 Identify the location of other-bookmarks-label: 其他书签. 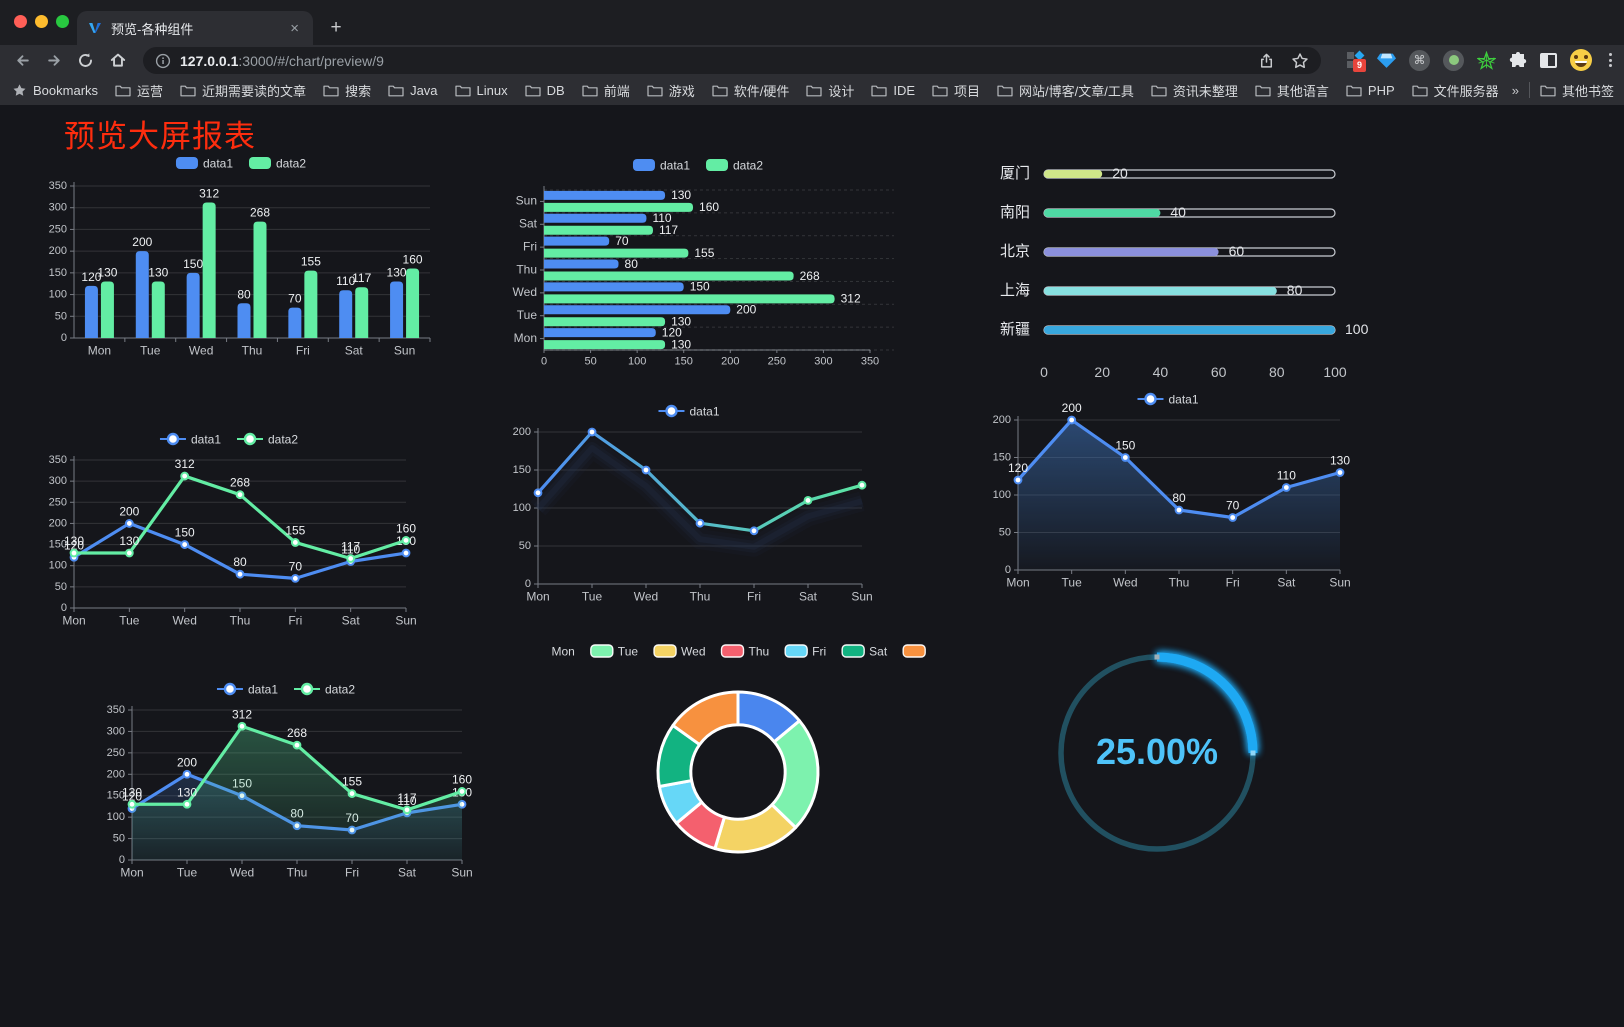
(1587, 91).